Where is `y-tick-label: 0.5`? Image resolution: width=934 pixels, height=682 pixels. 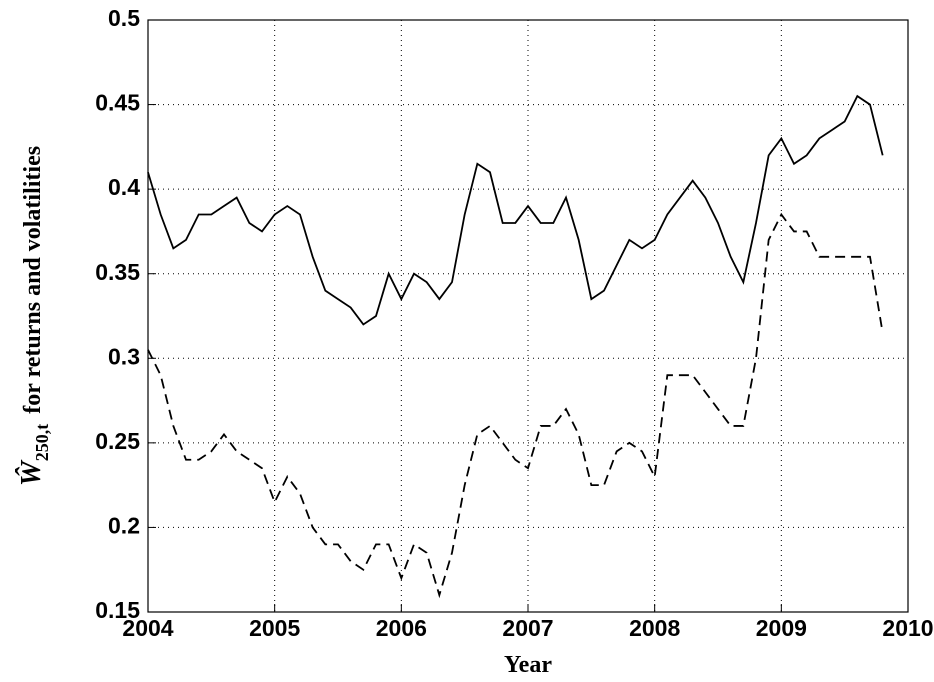 y-tick-label: 0.5 is located at coordinates (124, 18).